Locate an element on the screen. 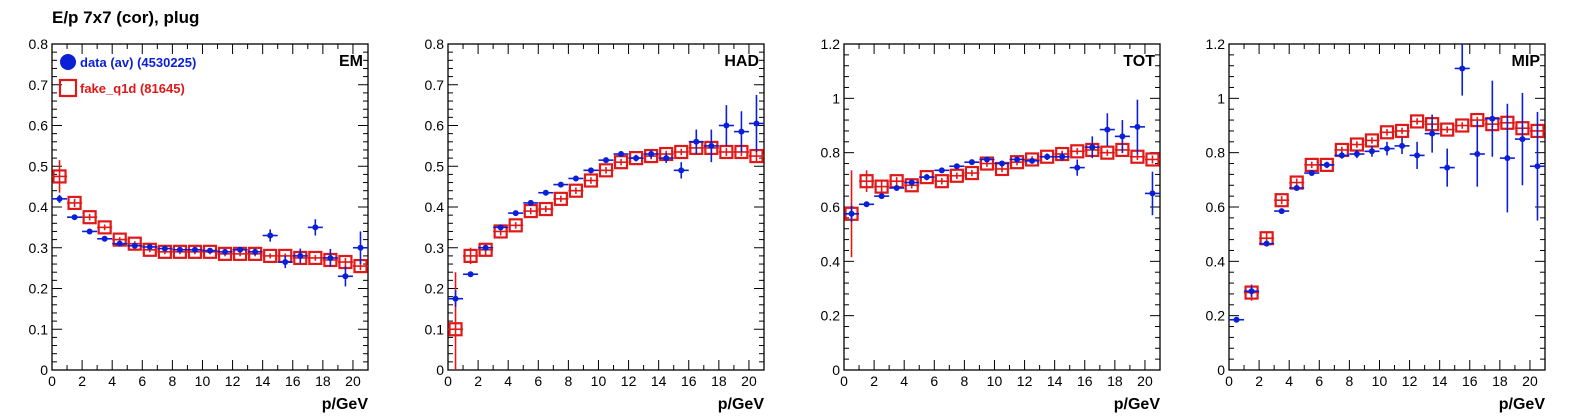 This screenshot has width=1575, height=419. page-title: E/p 7x7 (cor), plug is located at coordinates (126, 17).